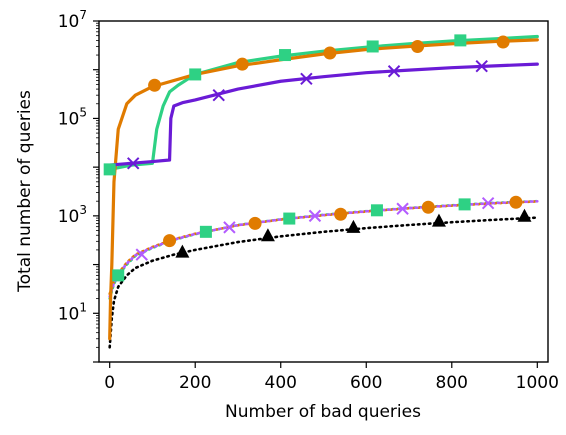 Image resolution: width=566 pixels, height=435 pixels. What do you see at coordinates (323, 412) in the screenshot?
I see `x-axis-label: Number of bad queries` at bounding box center [323, 412].